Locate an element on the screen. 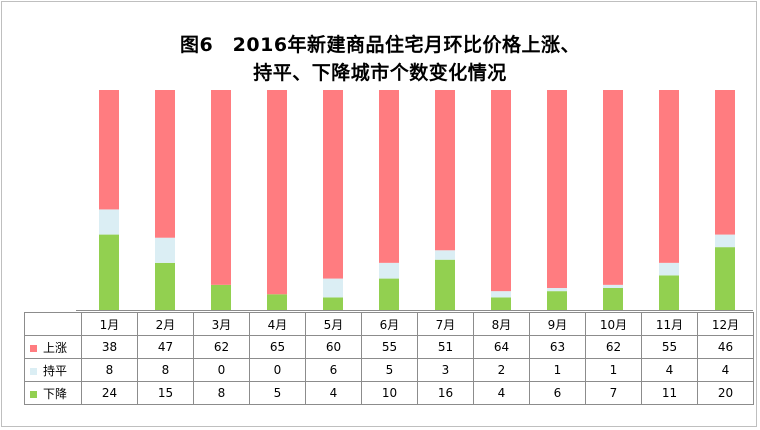 This screenshot has width=760, height=430. bar-segment-下降-5月 is located at coordinates (333, 303).